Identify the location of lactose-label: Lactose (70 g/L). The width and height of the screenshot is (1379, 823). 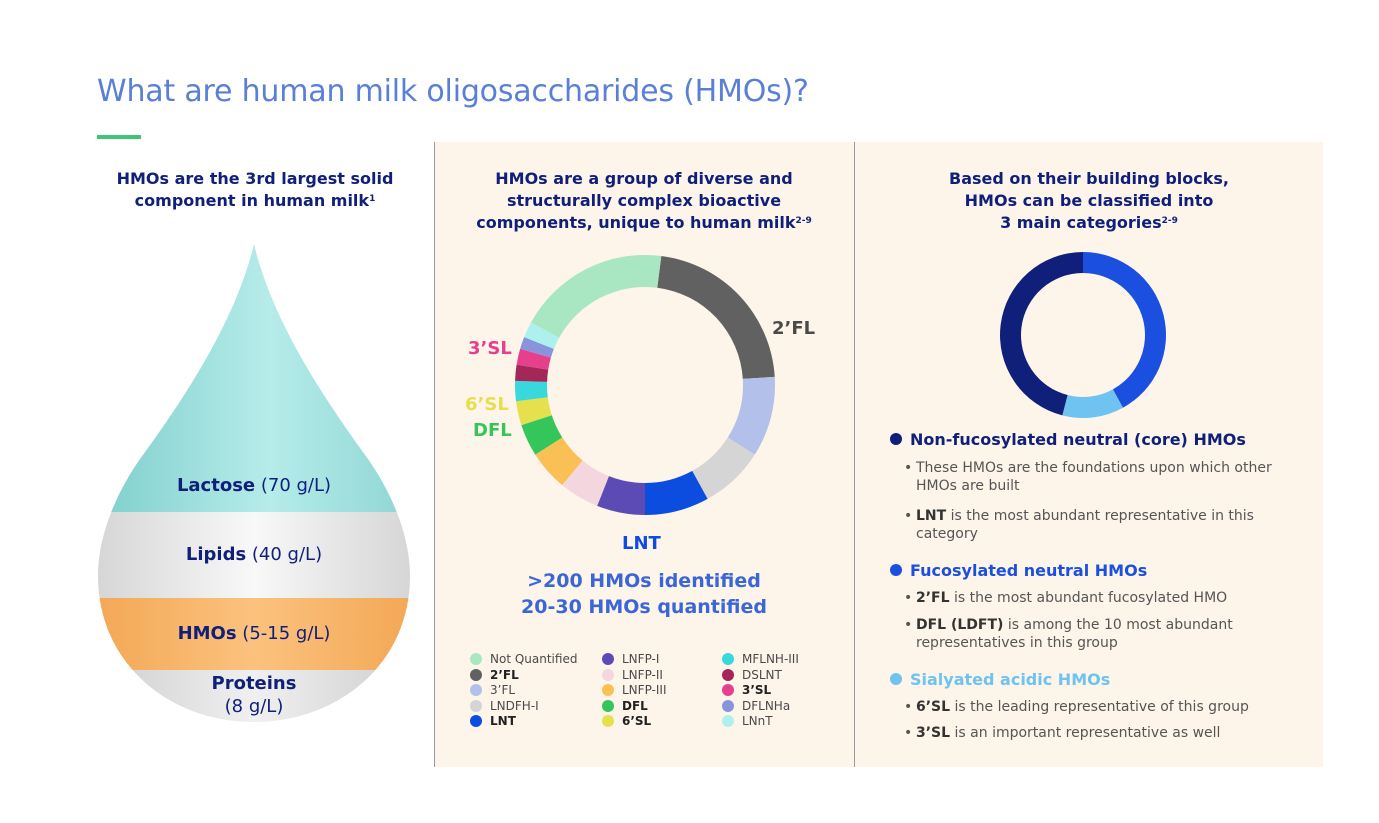
(254, 485).